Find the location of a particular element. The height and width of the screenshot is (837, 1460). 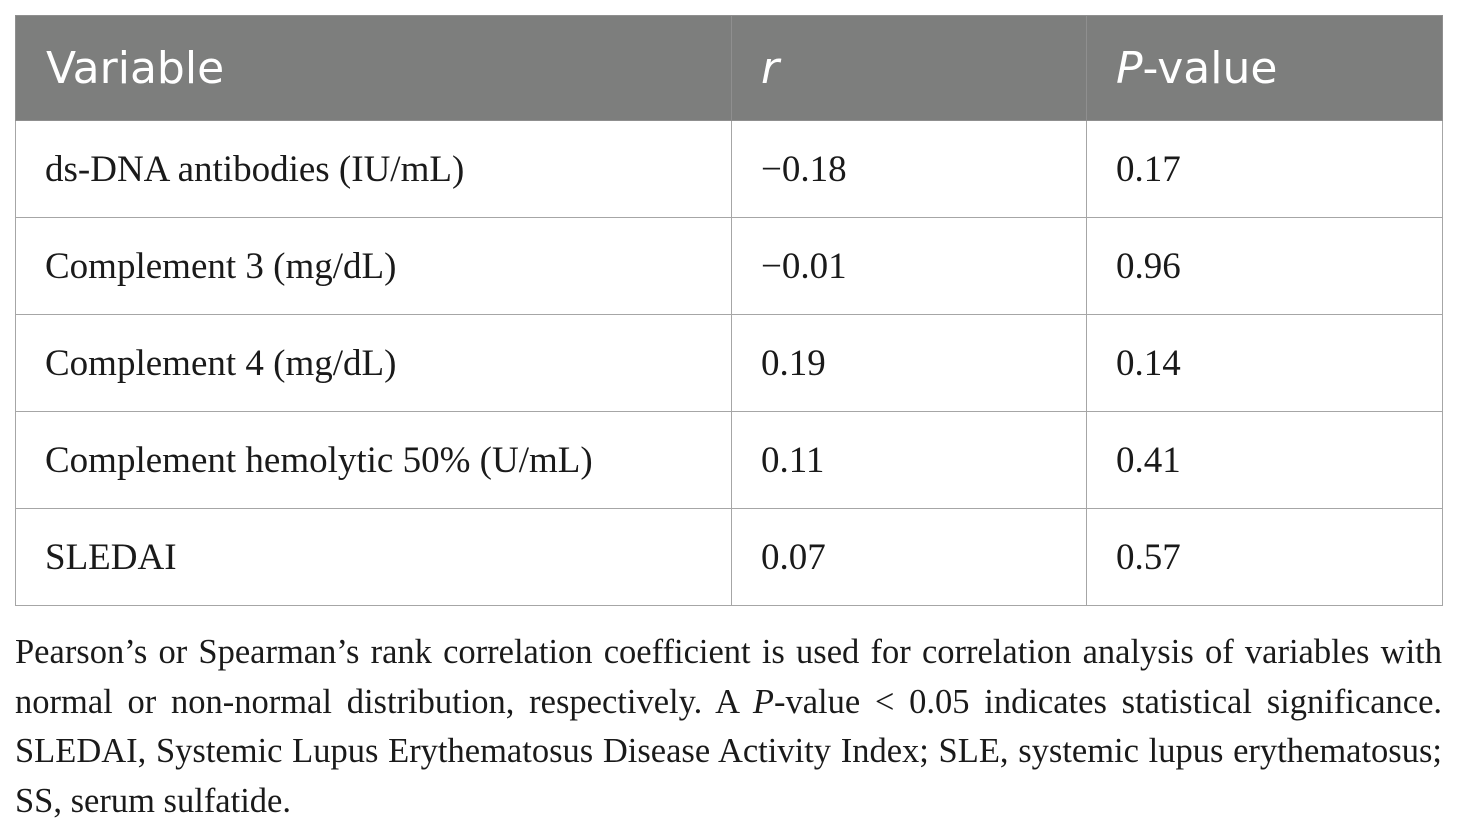

cell-variable: ds-DNA antibodies (IU/mL) is located at coordinates (373, 169).